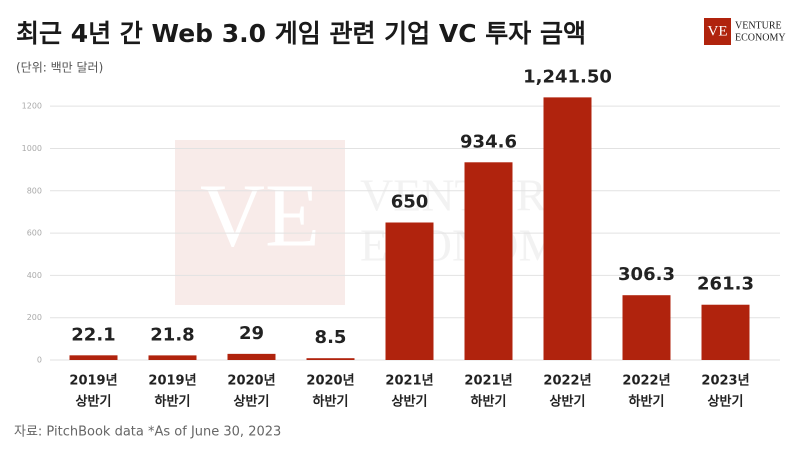  Describe the element at coordinates (760, 37) in the screenshot. I see `logo-text: ECONOMY` at that location.